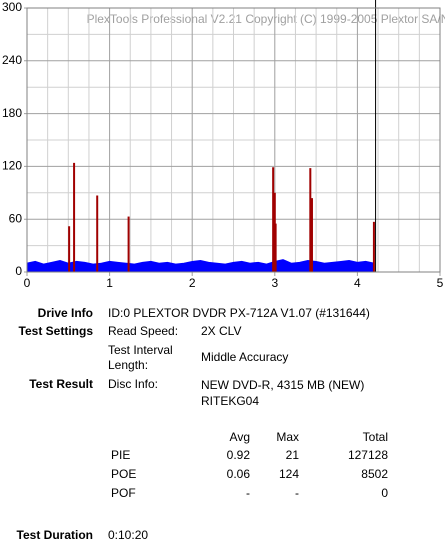  I want to click on stat-value: 0.92, so click(238, 455).